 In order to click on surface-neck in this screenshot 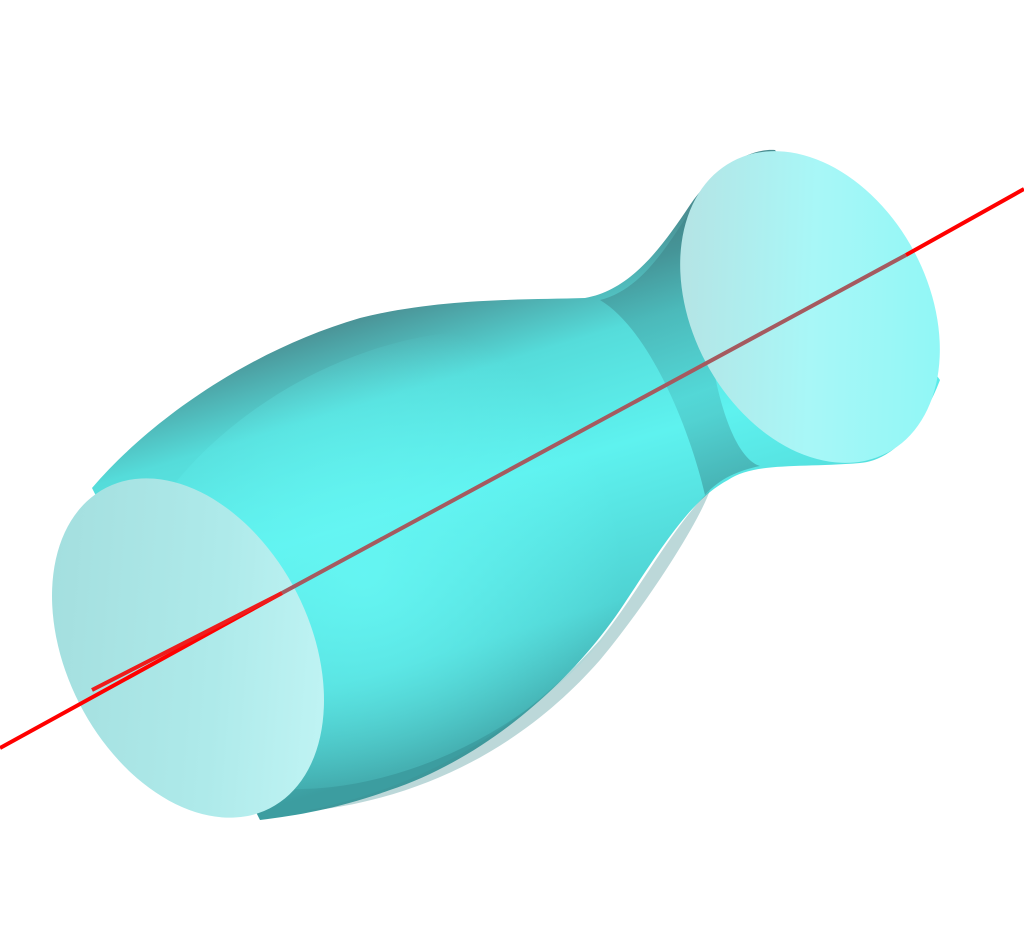, I will do `click(680, 351)`.